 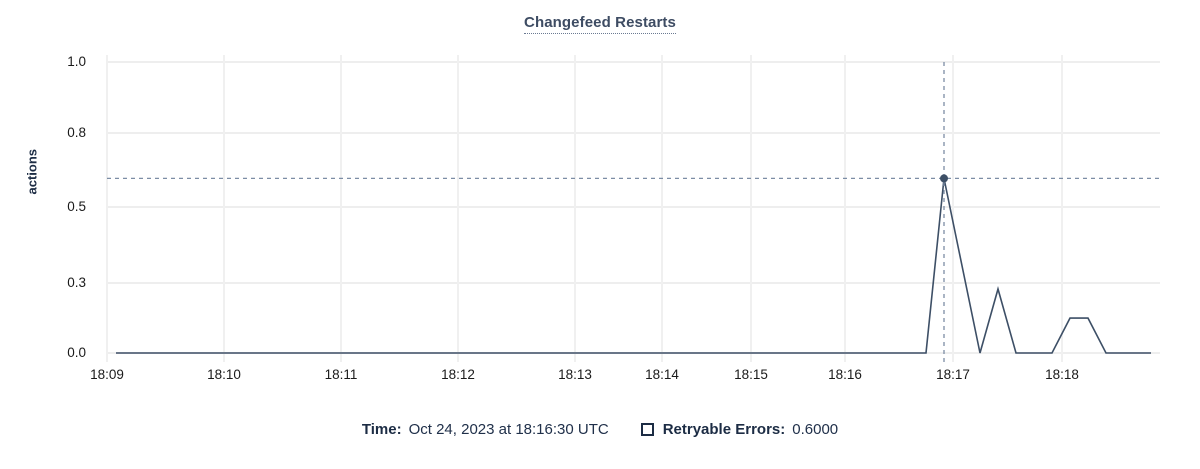 I want to click on x-tick-label-3: 18:11, so click(x=341, y=374).